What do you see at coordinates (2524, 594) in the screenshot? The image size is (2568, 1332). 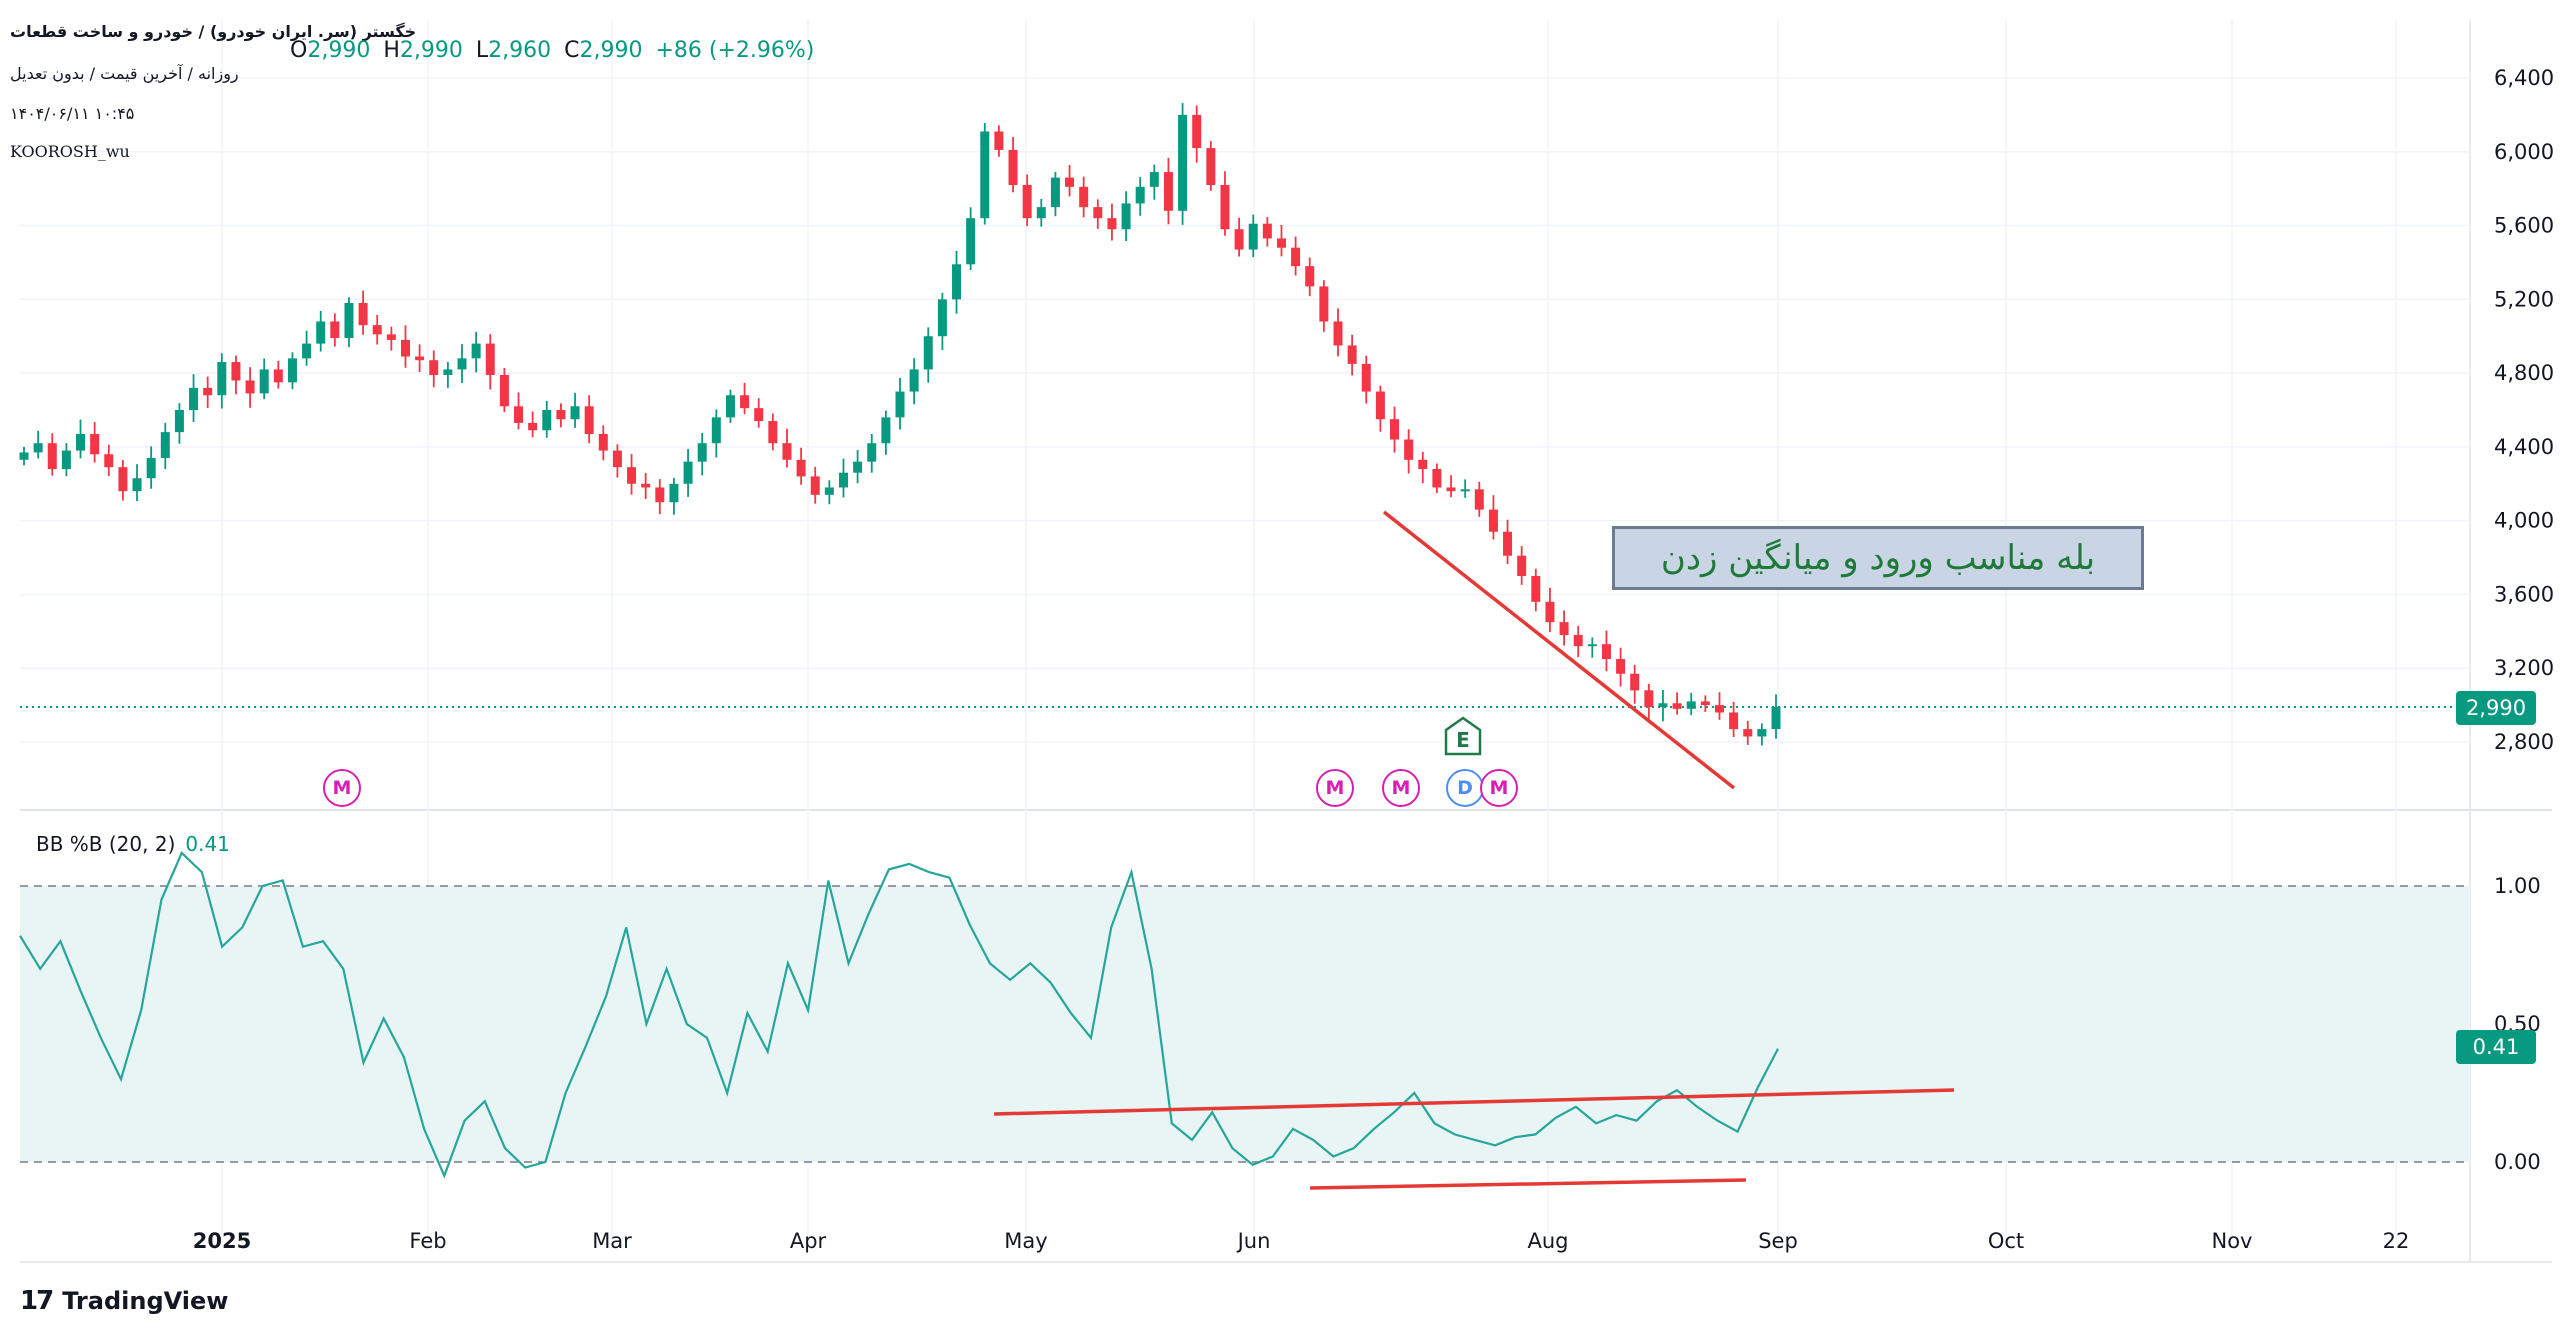 I see `price-axis-label: 3,600` at bounding box center [2524, 594].